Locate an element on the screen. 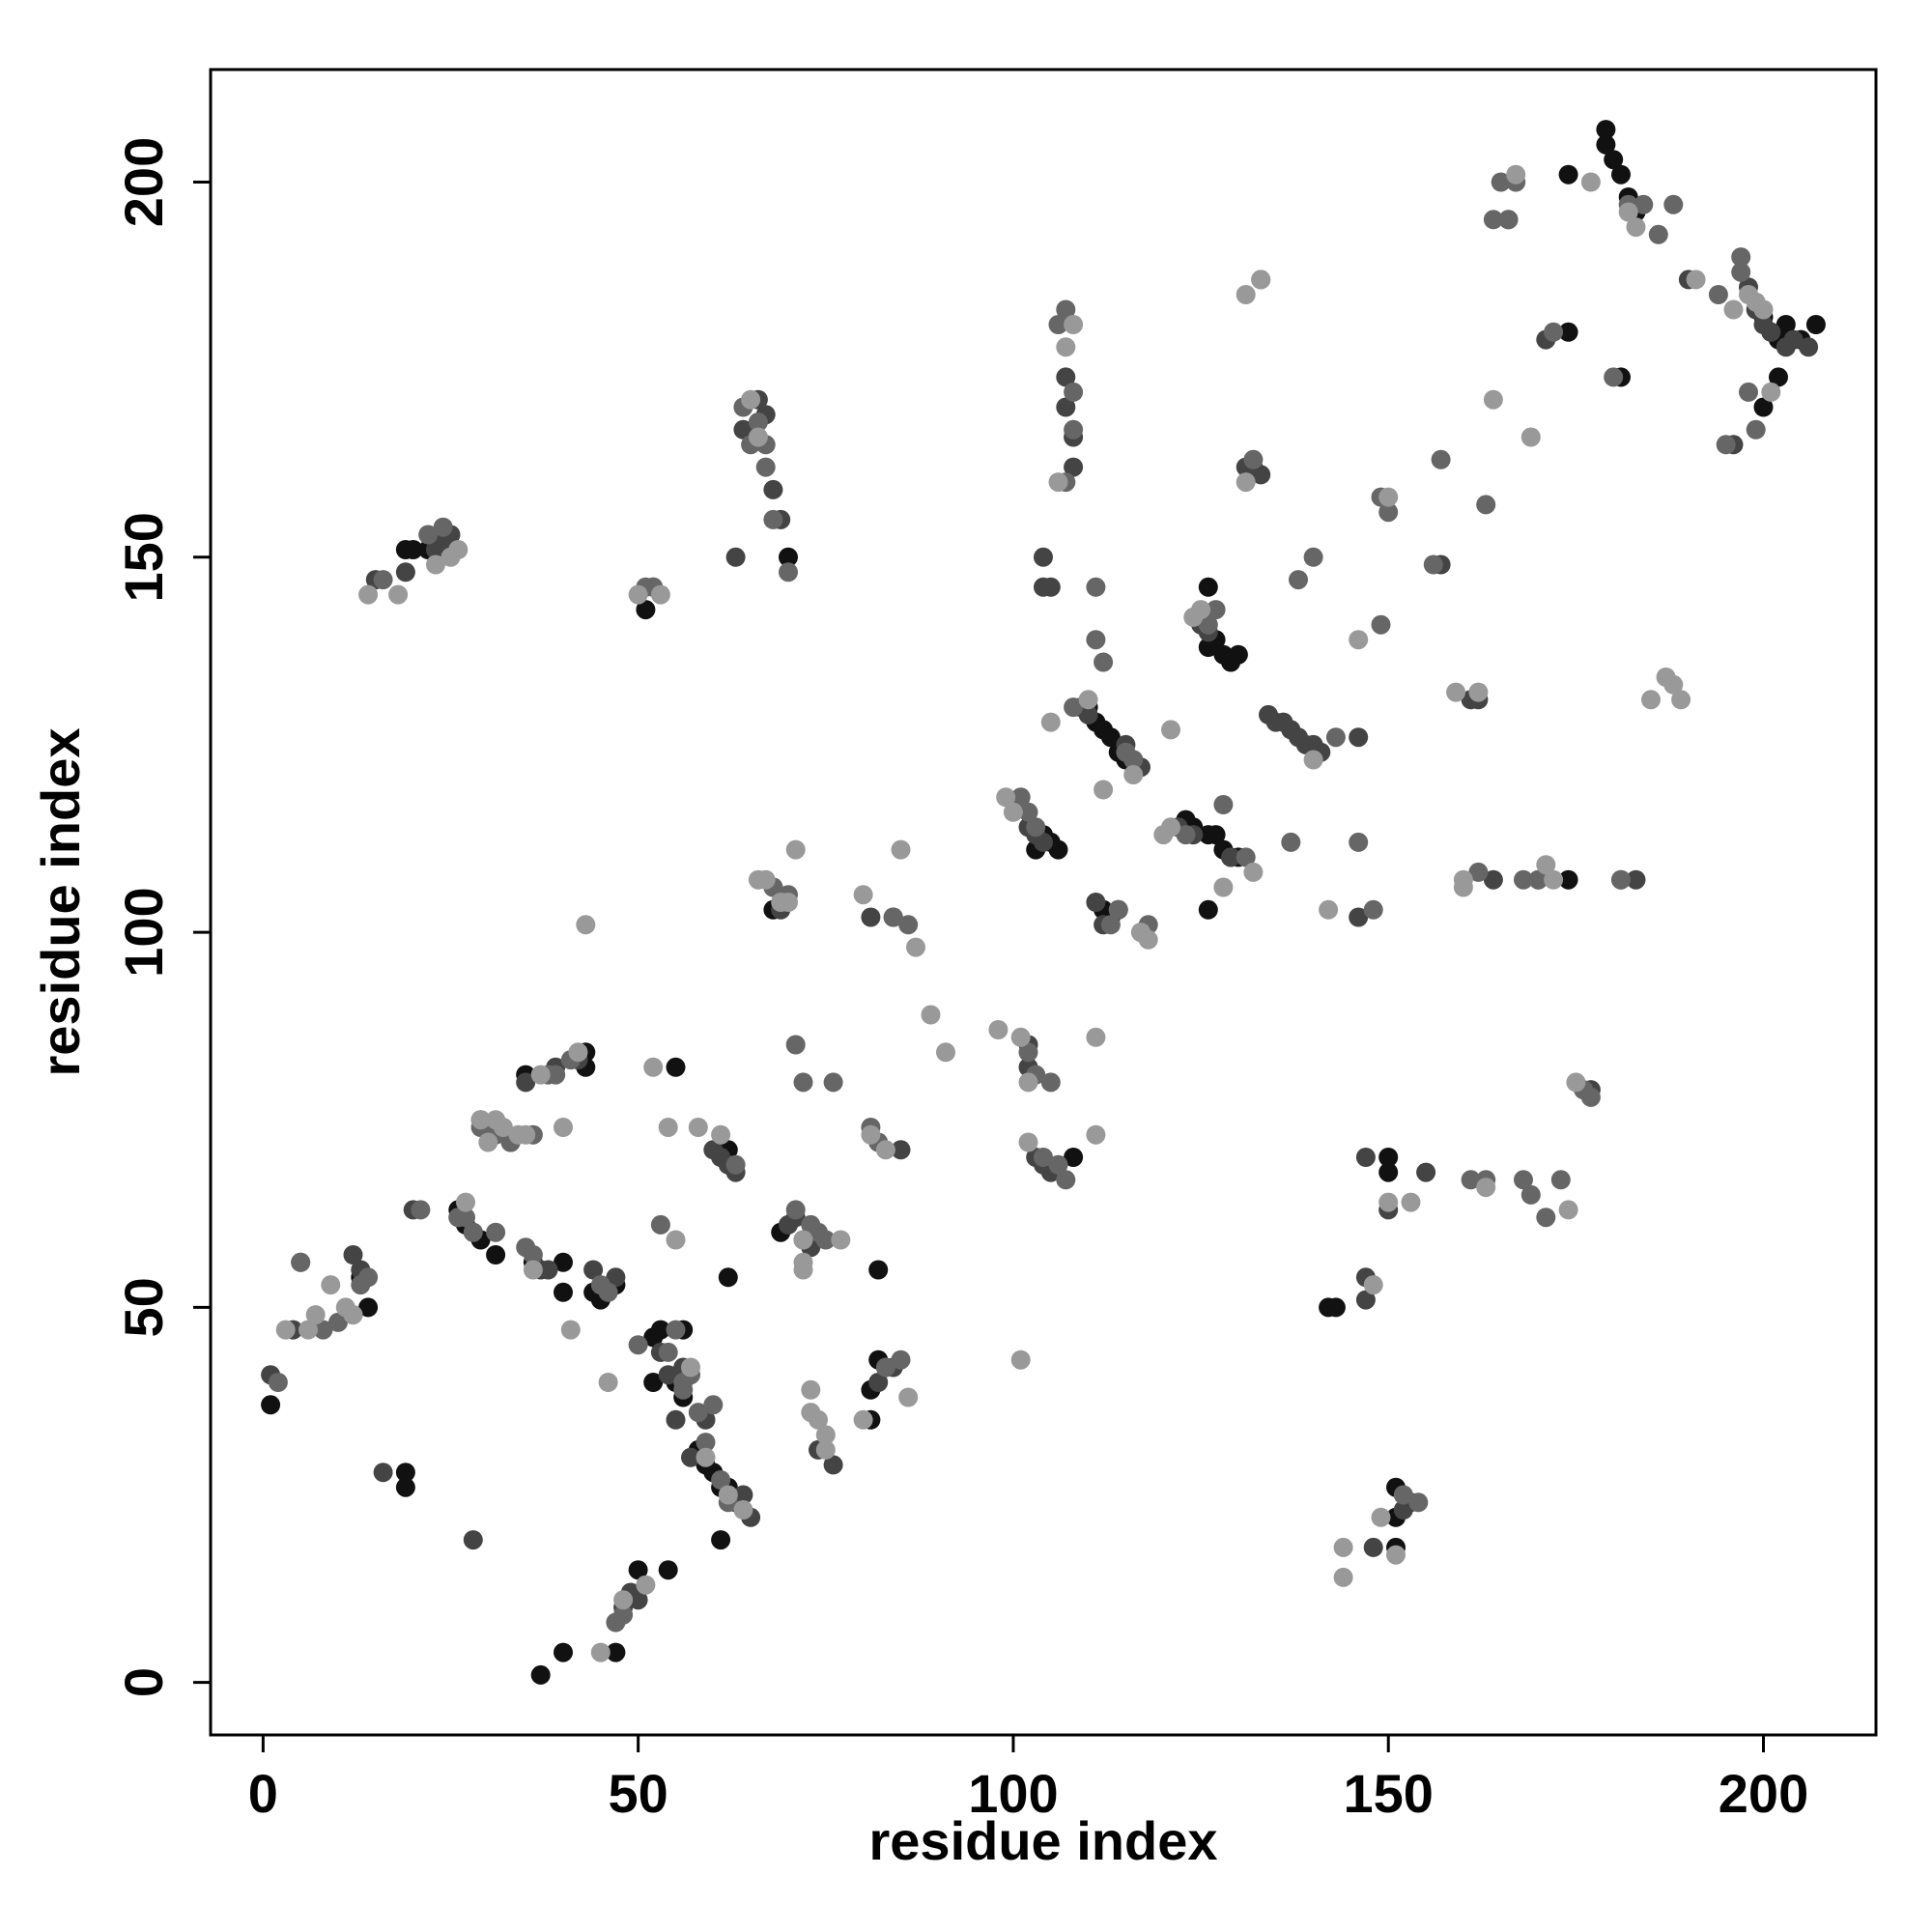  y-tick-label: 0 is located at coordinates (143, 1682).